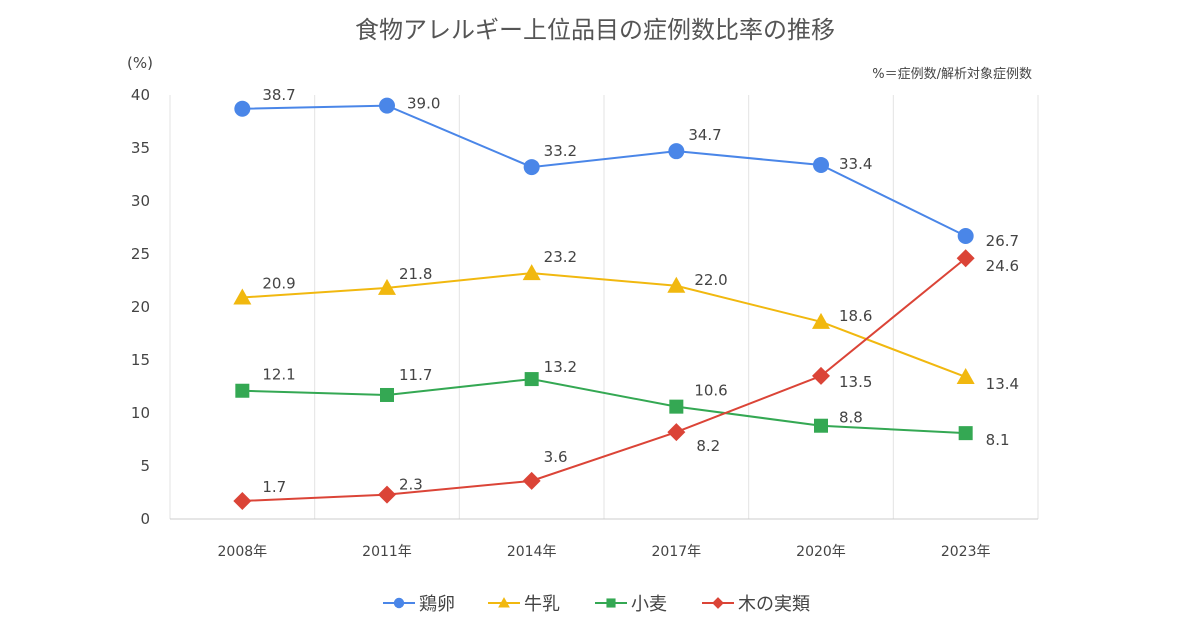  What do you see at coordinates (710, 391) in the screenshot?
I see `data-label: 10.6` at bounding box center [710, 391].